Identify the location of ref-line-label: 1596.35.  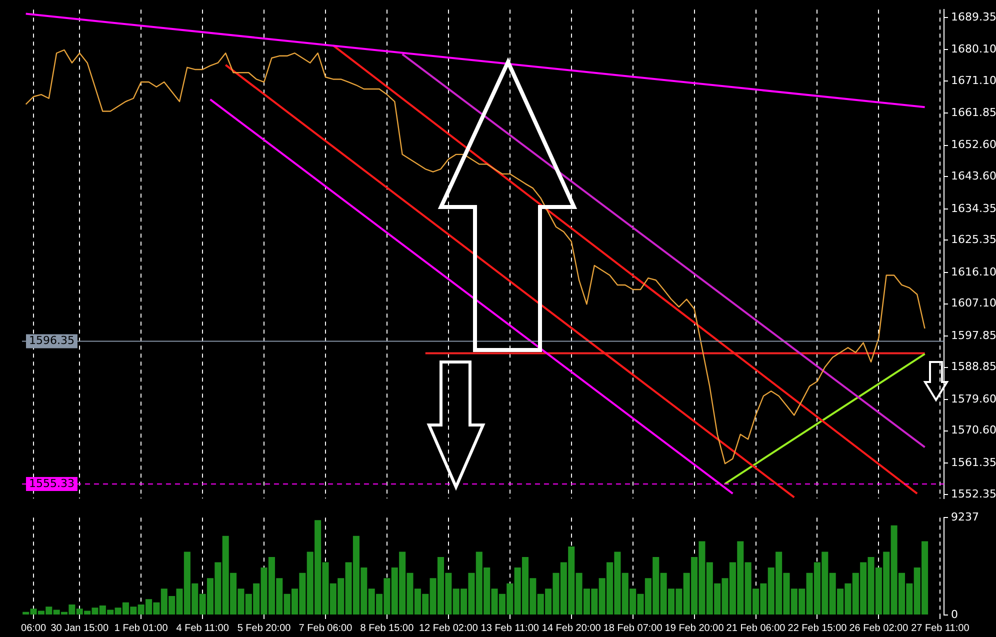
(51, 341).